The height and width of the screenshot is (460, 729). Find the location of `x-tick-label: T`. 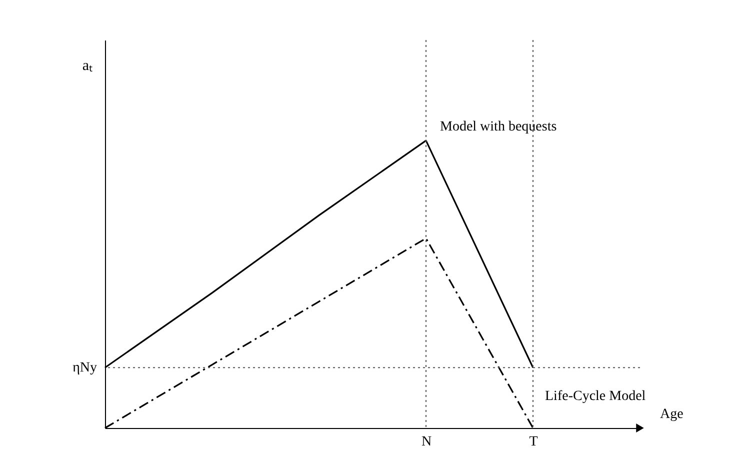

x-tick-label: T is located at coordinates (533, 442).